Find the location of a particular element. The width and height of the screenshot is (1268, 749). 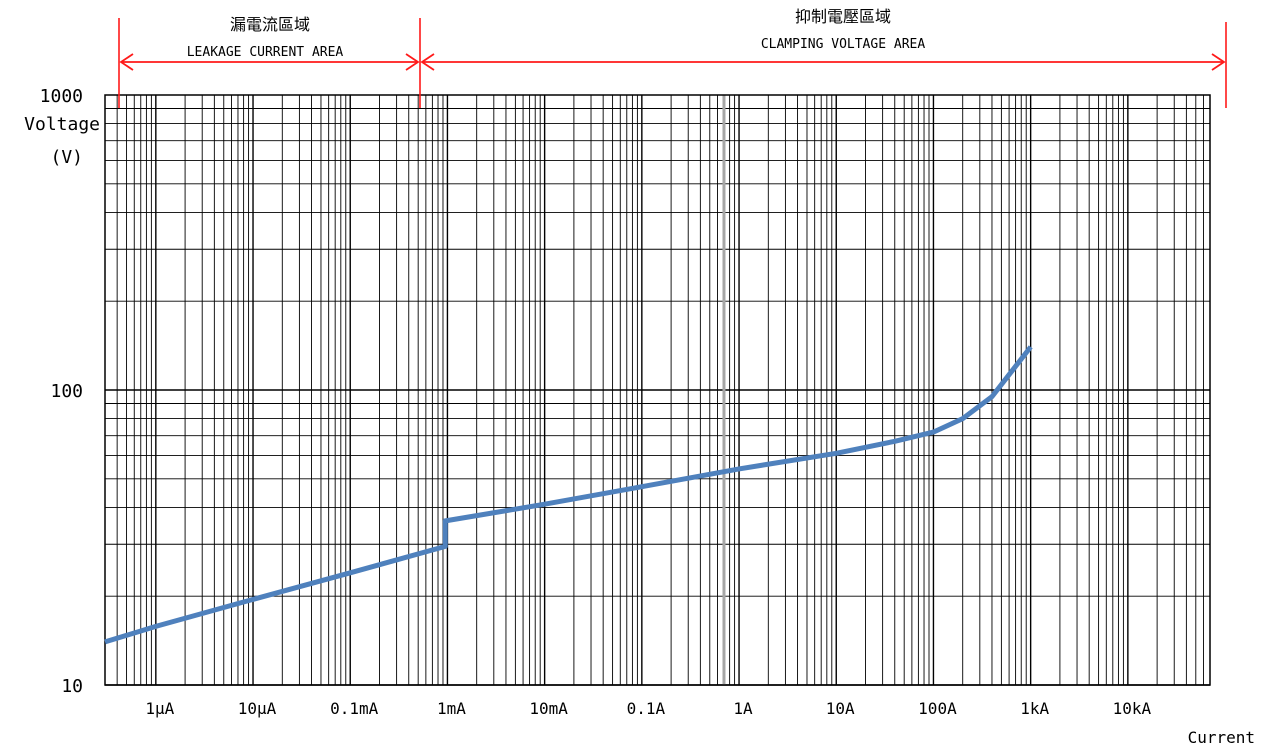

leakage-arrow-head-right is located at coordinates (412, 62).